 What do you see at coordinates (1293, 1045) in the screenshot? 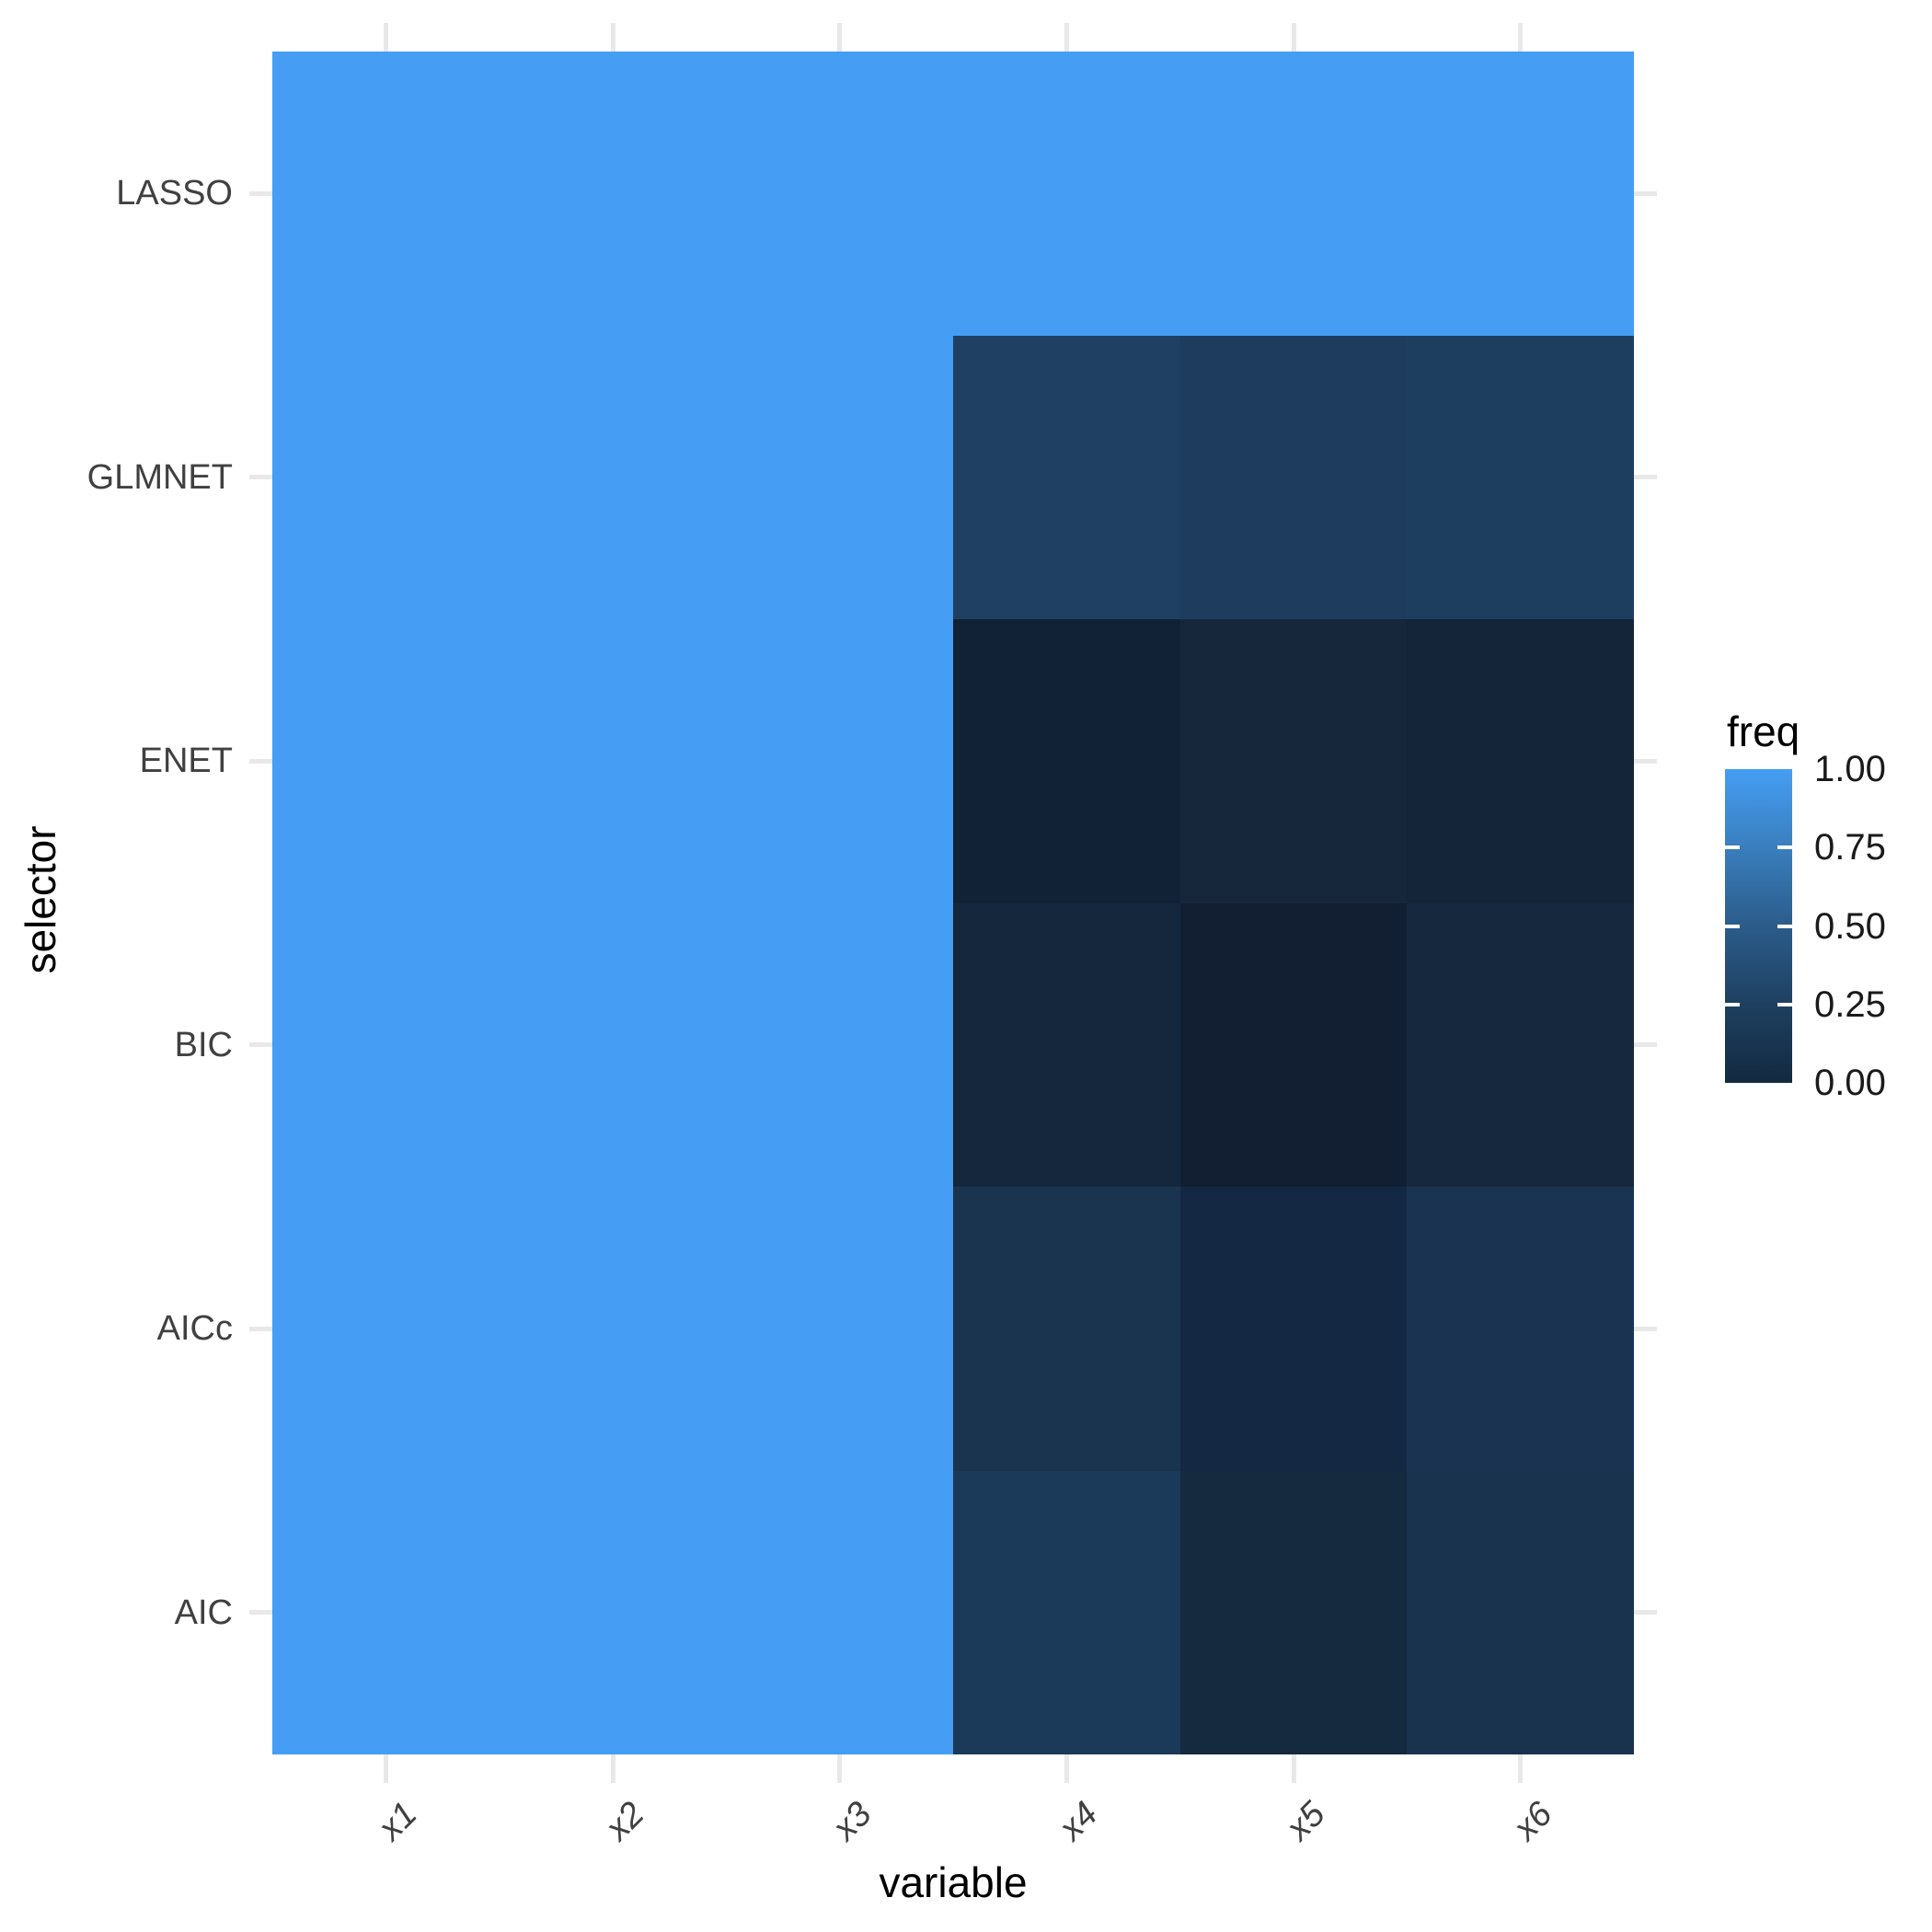
I see `cell-BIC-x5` at bounding box center [1293, 1045].